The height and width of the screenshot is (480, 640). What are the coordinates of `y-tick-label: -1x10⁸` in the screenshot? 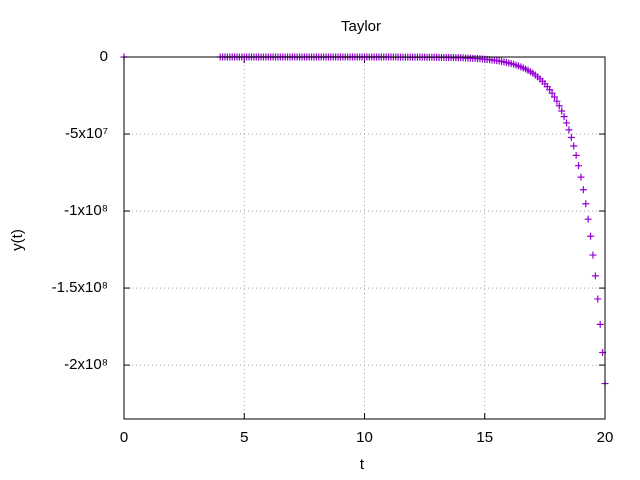 It's located at (86, 210).